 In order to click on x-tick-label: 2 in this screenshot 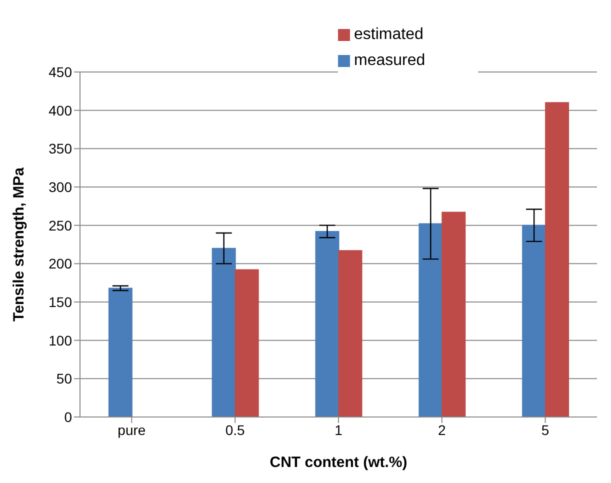, I will do `click(442, 430)`.